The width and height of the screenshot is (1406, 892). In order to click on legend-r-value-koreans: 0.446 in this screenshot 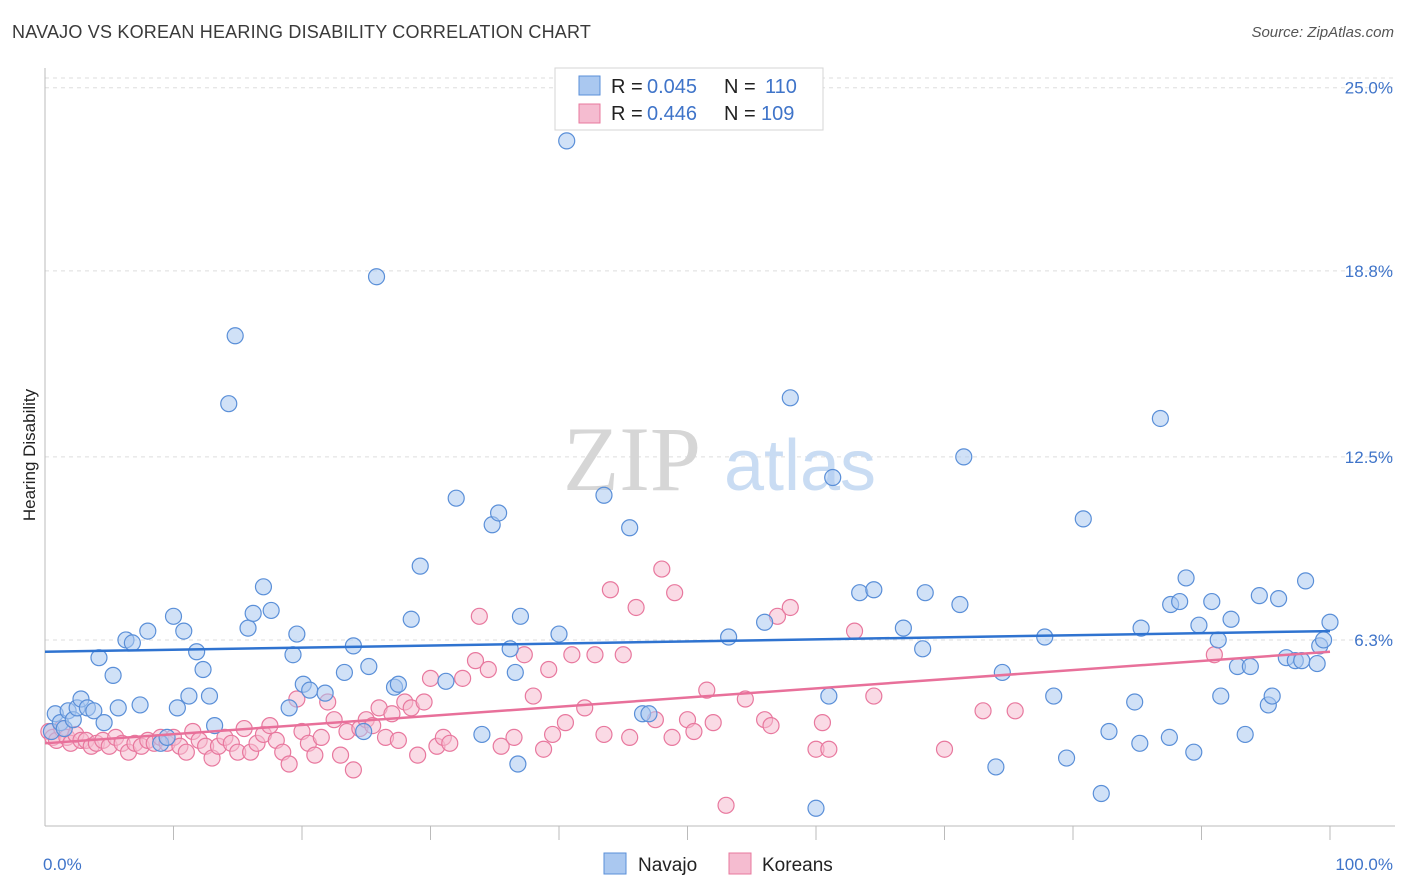, I will do `click(672, 114)`.